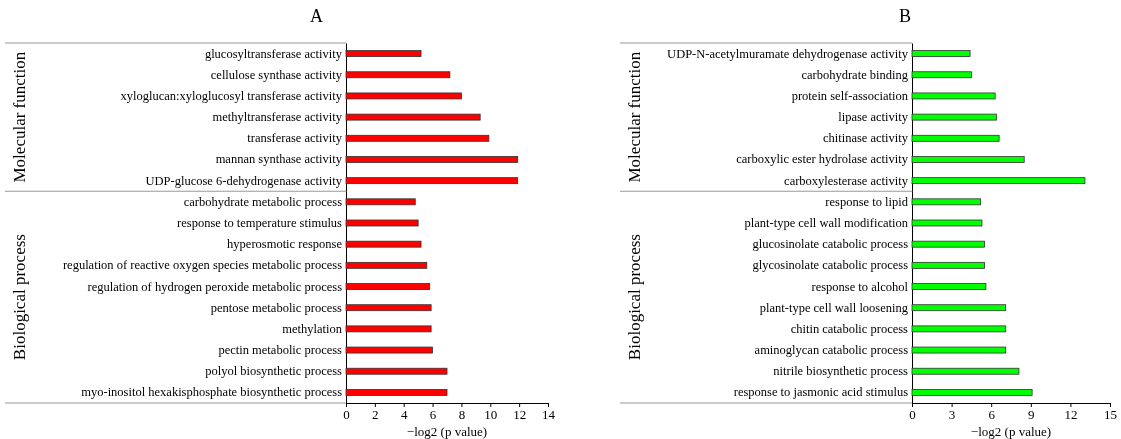 The height and width of the screenshot is (439, 1121). What do you see at coordinates (867, 201) in the screenshot?
I see `y-tick-label: response to lipid` at bounding box center [867, 201].